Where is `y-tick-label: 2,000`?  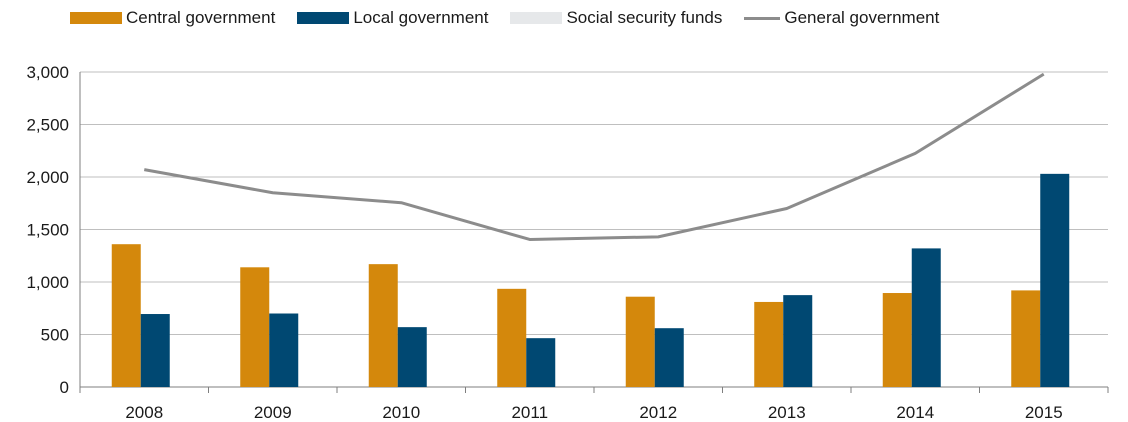
y-tick-label: 2,000 is located at coordinates (47, 177).